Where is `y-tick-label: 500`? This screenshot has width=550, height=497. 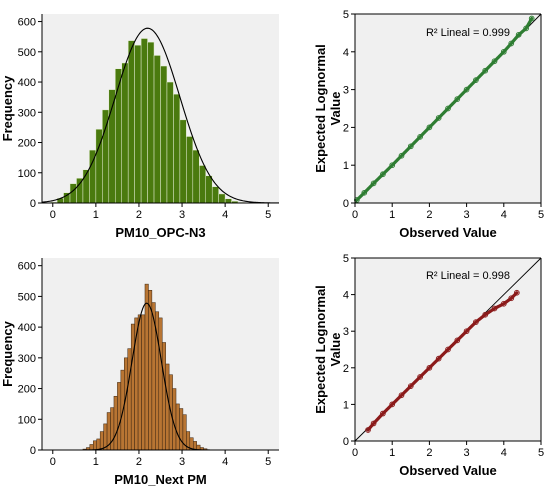 y-tick-label: 500 is located at coordinates (27, 53).